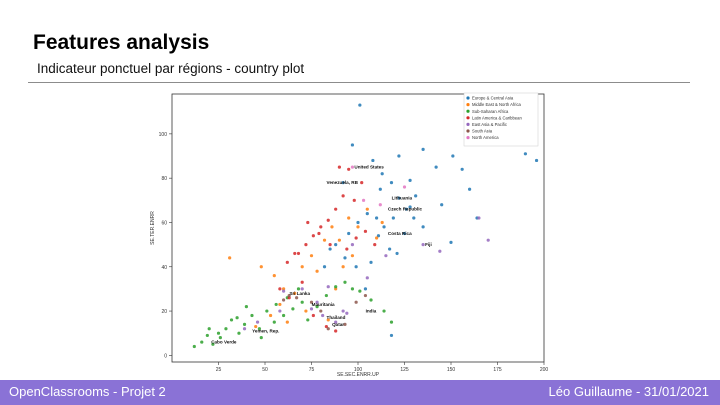 The height and width of the screenshot is (405, 720). Describe the element at coordinates (165, 356) in the screenshot. I see `y-tick-label: 0` at that location.